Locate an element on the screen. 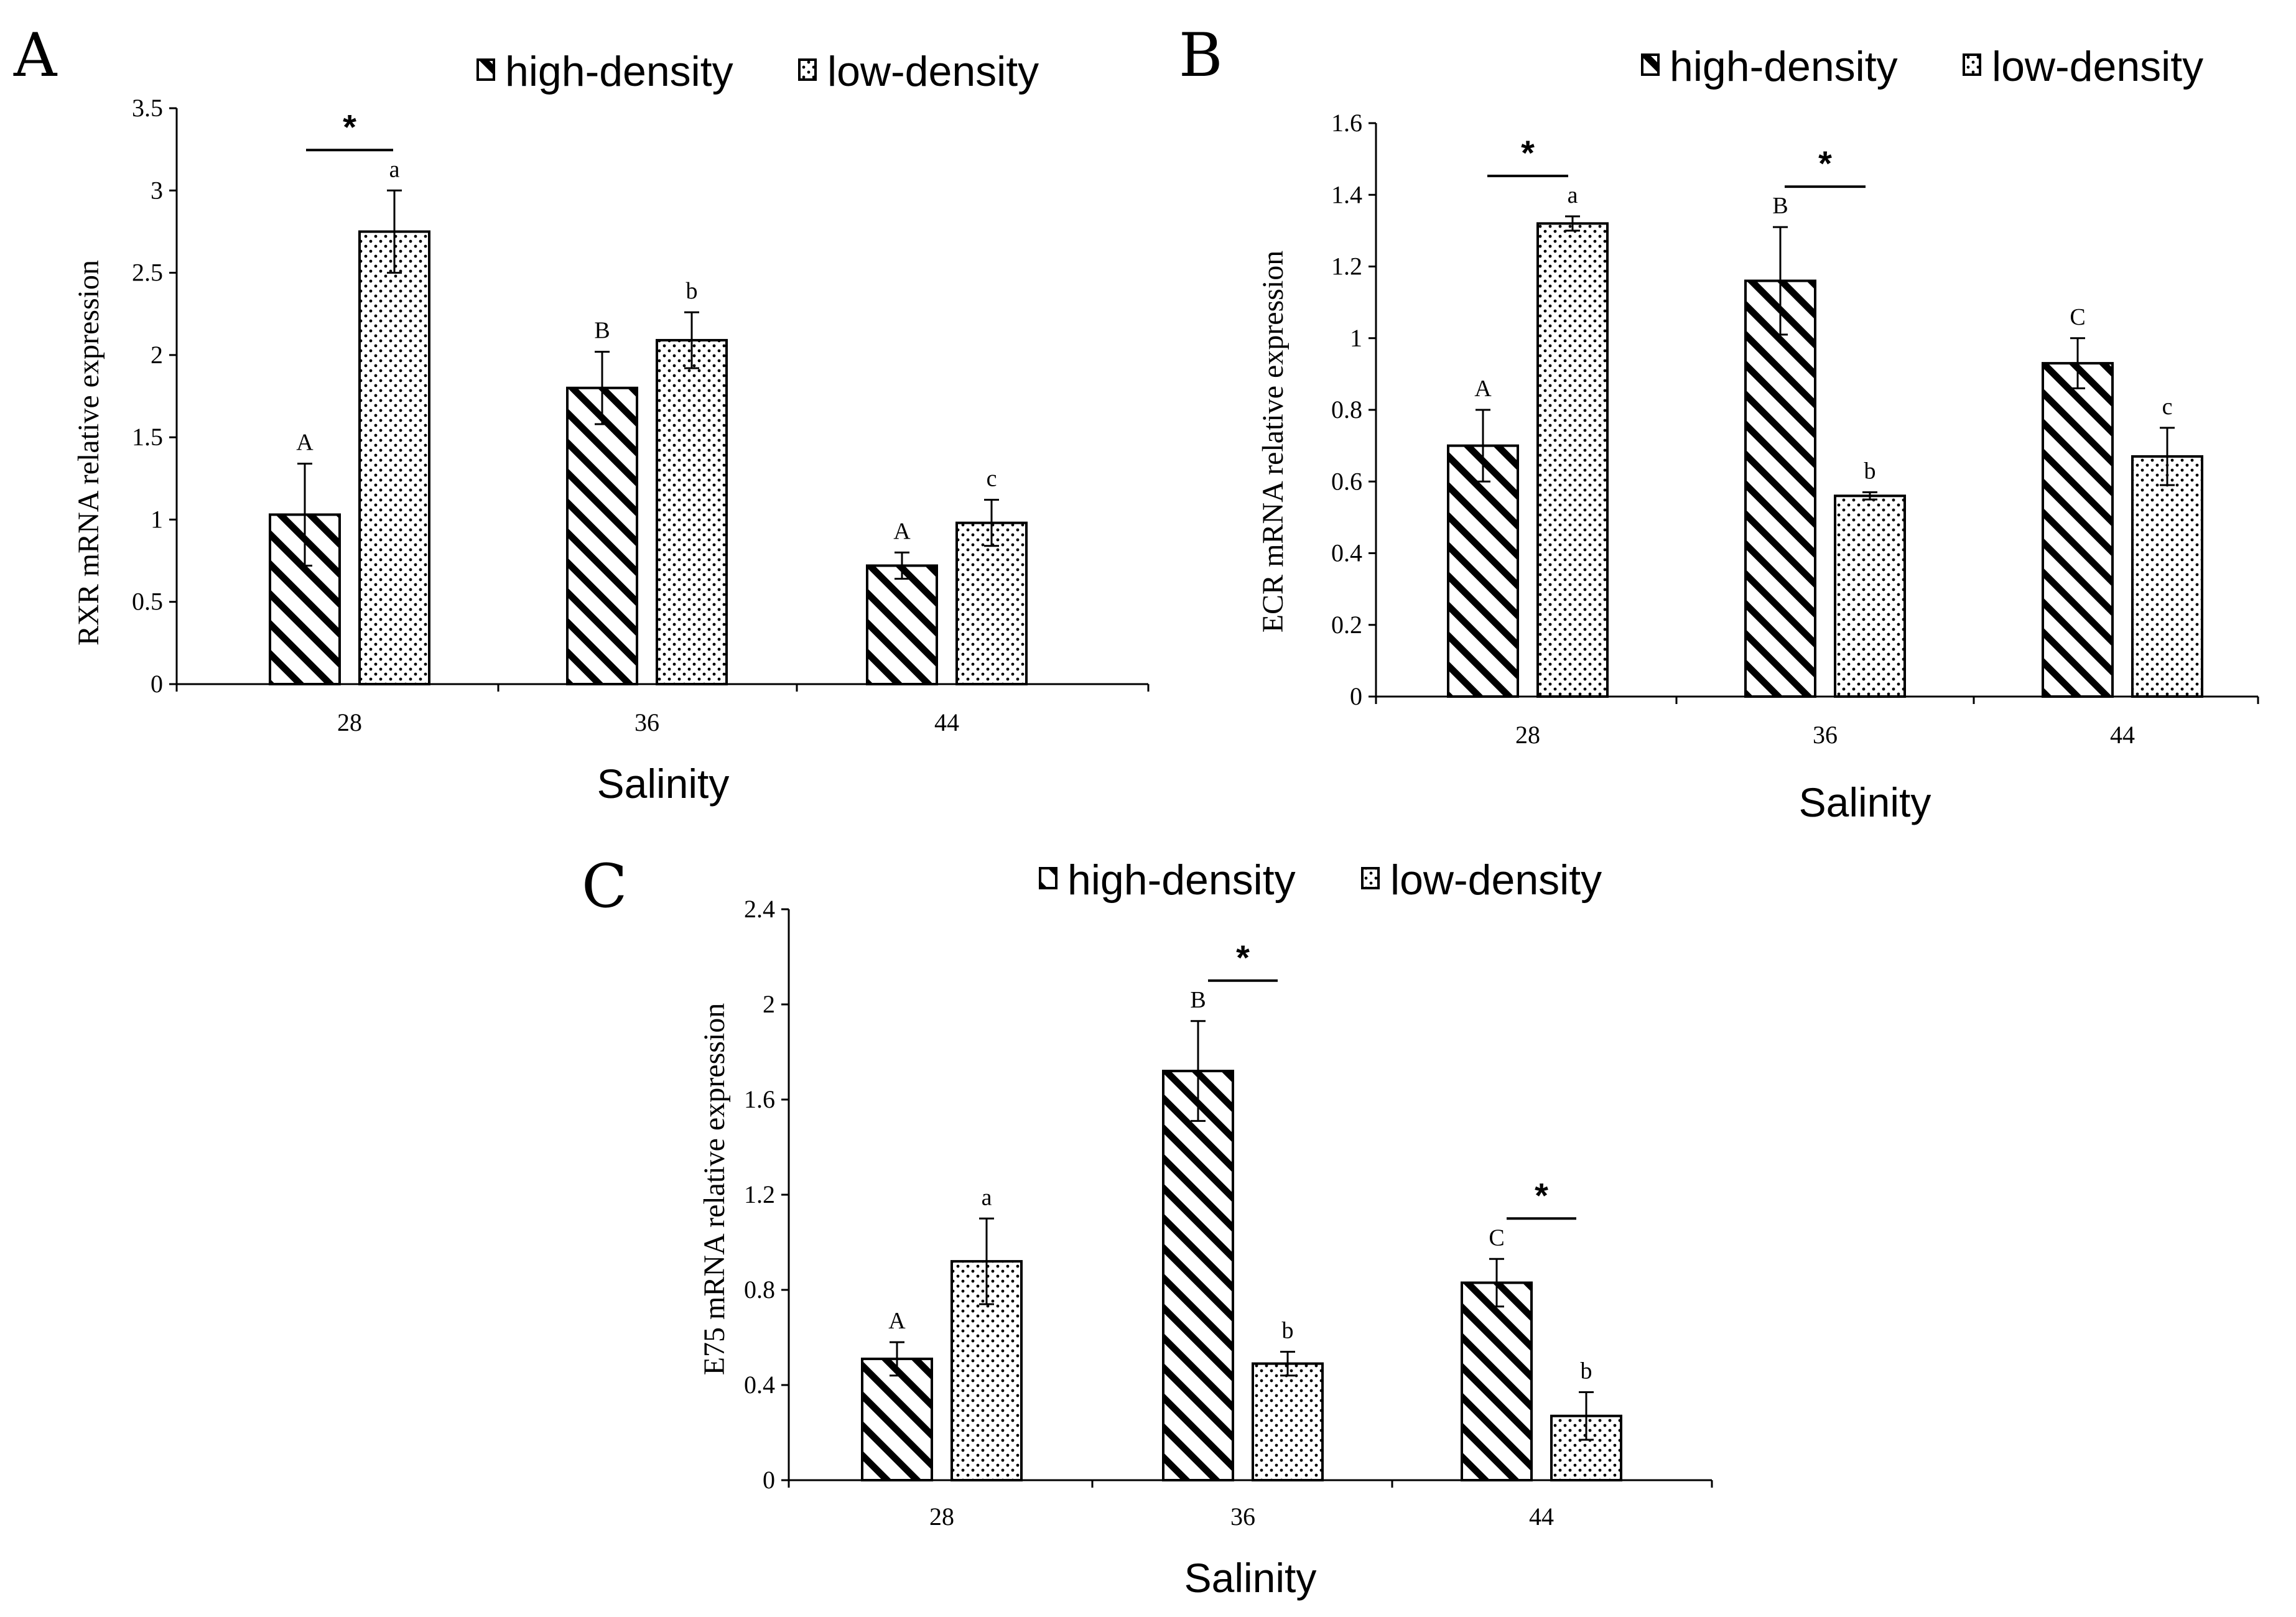  y-tick-label: 3.5 is located at coordinates (147, 108).